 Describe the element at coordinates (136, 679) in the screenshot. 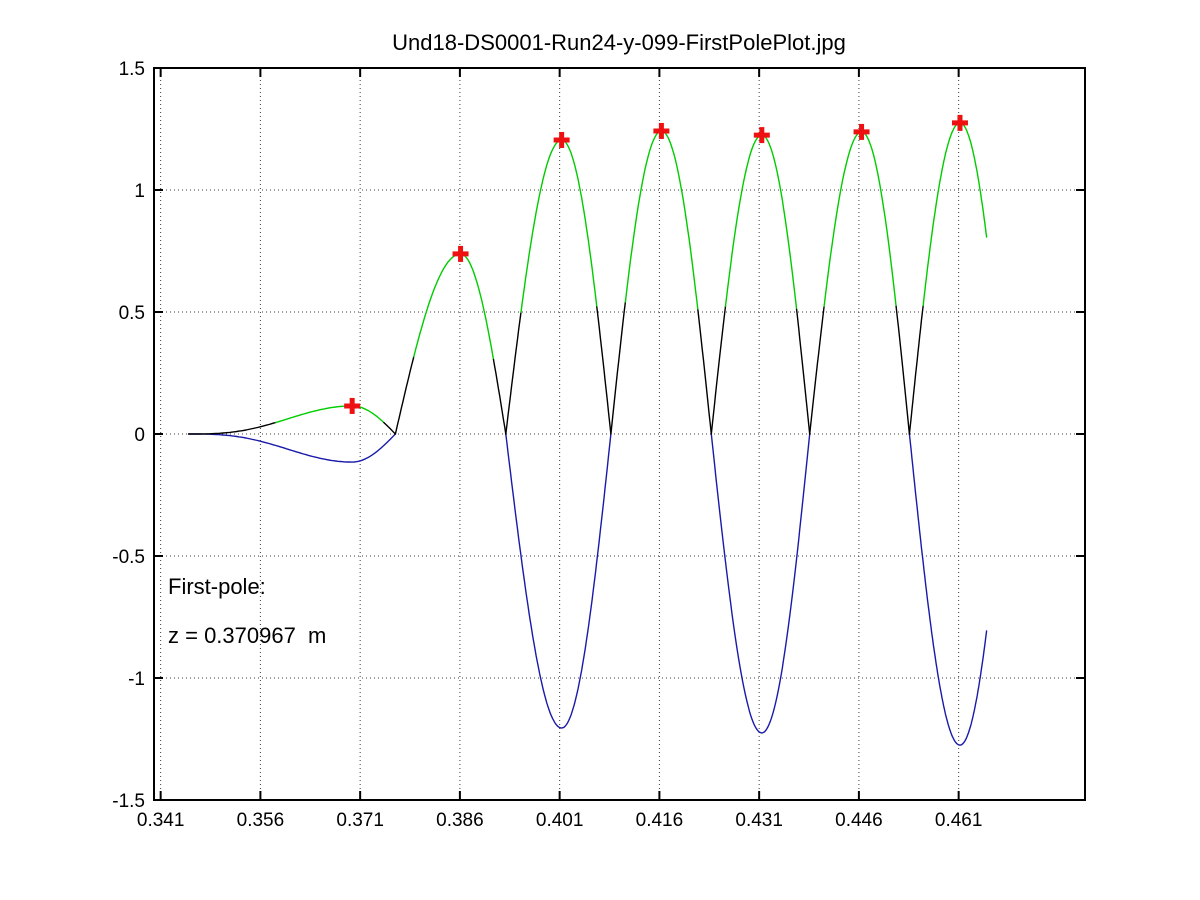

I see `y-tick-label: -1` at that location.